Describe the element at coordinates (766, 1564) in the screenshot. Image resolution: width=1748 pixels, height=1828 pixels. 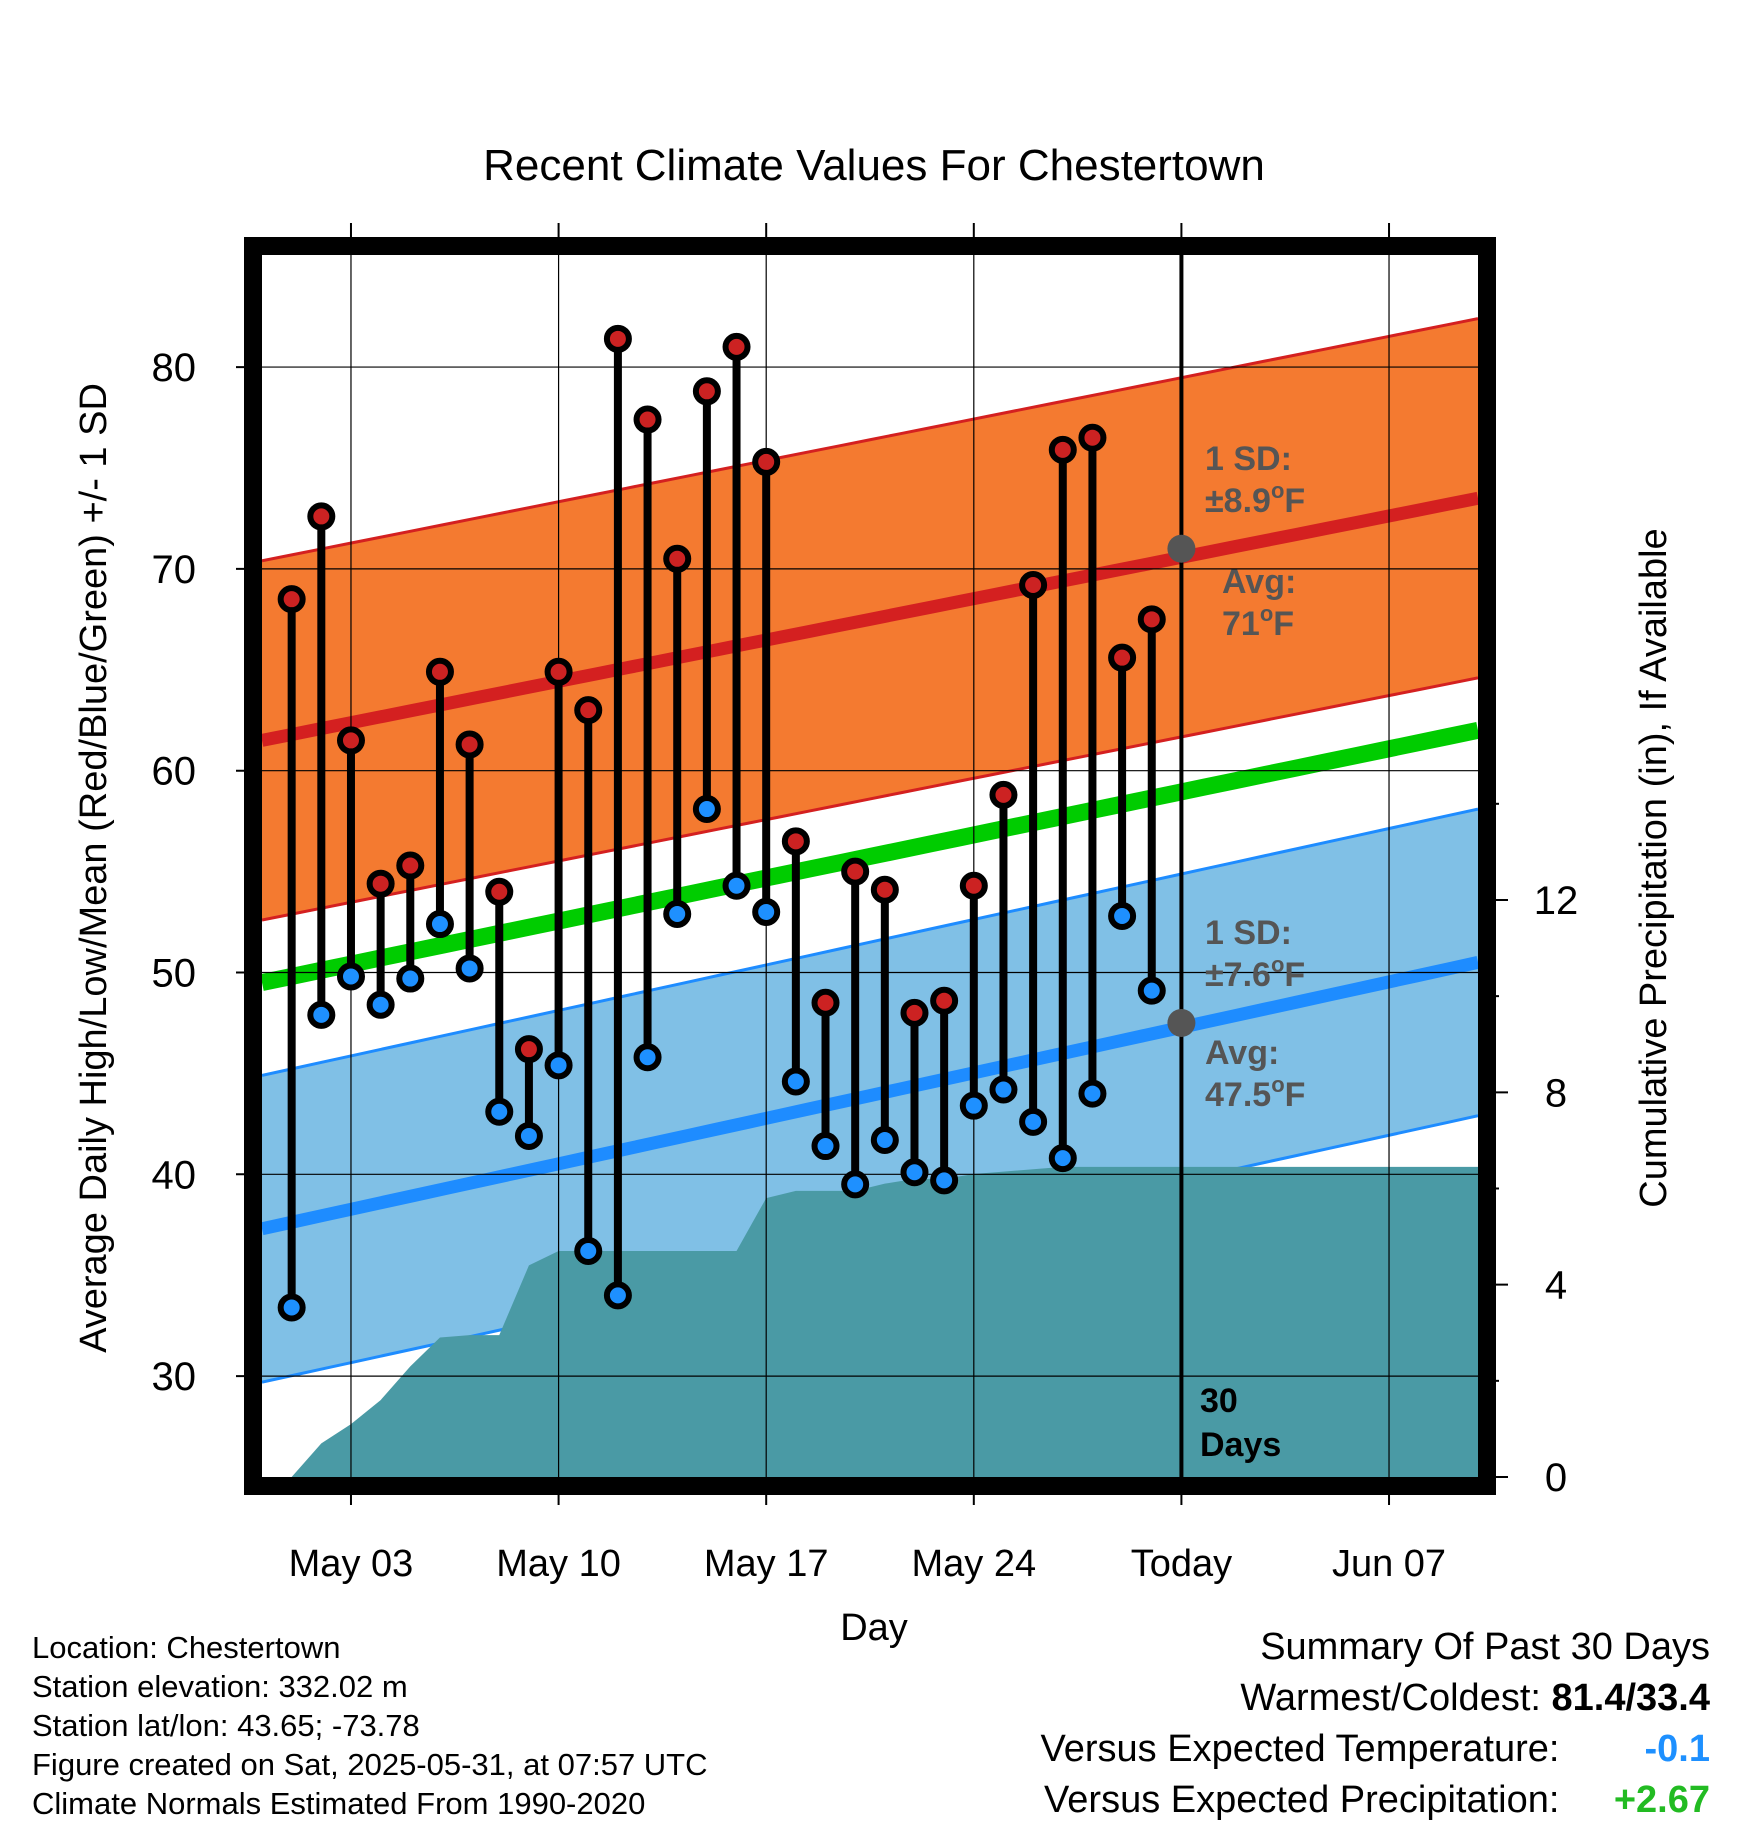
I see `x-tick-label: May 17` at that location.